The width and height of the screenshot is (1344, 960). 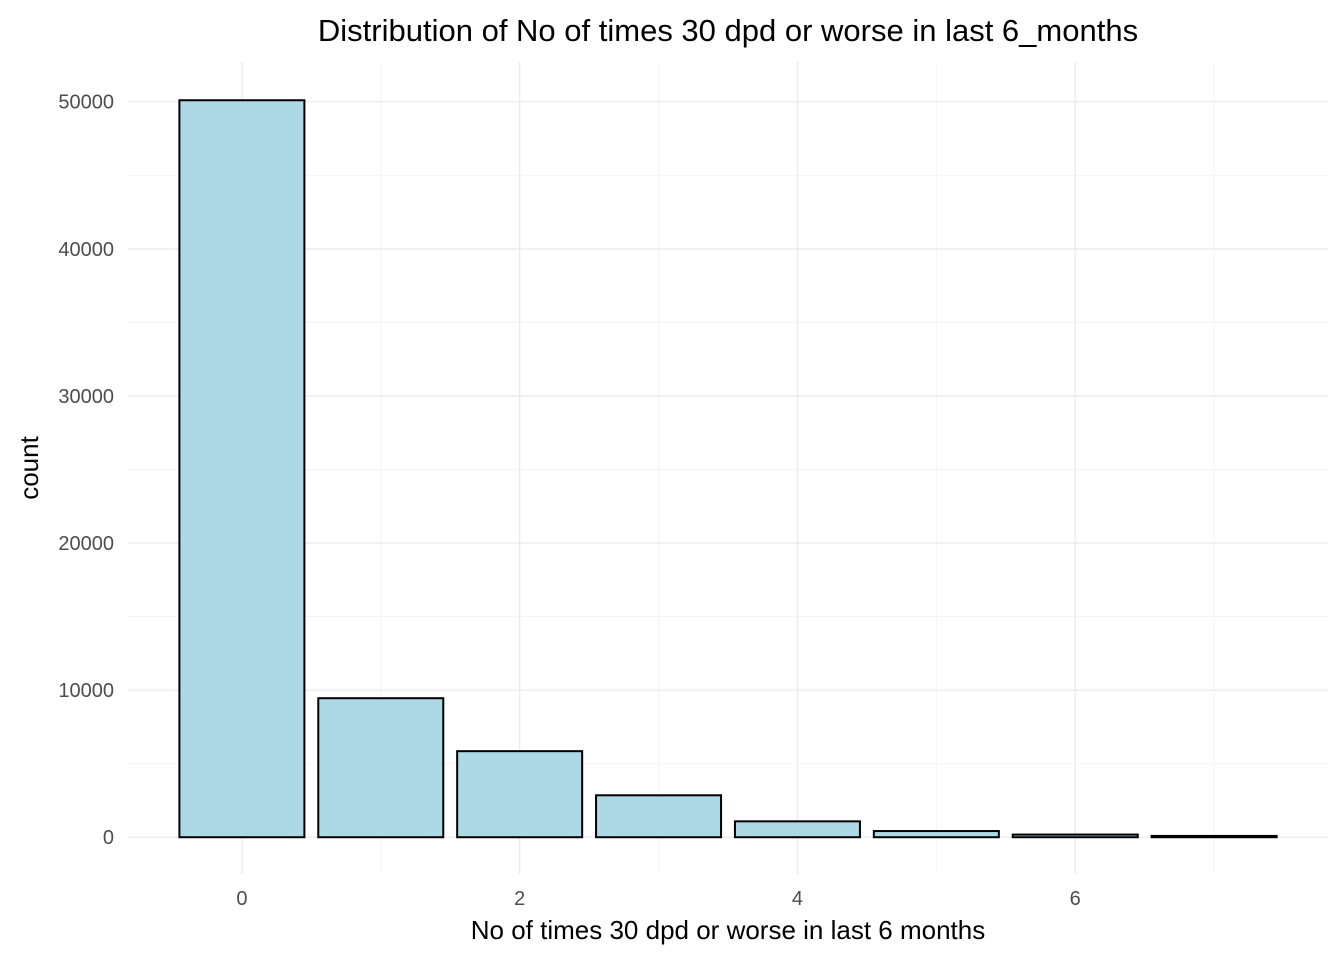 I want to click on y-axis-ticks: 0 10000 20000 30000 40000 50000, so click(x=86, y=471).